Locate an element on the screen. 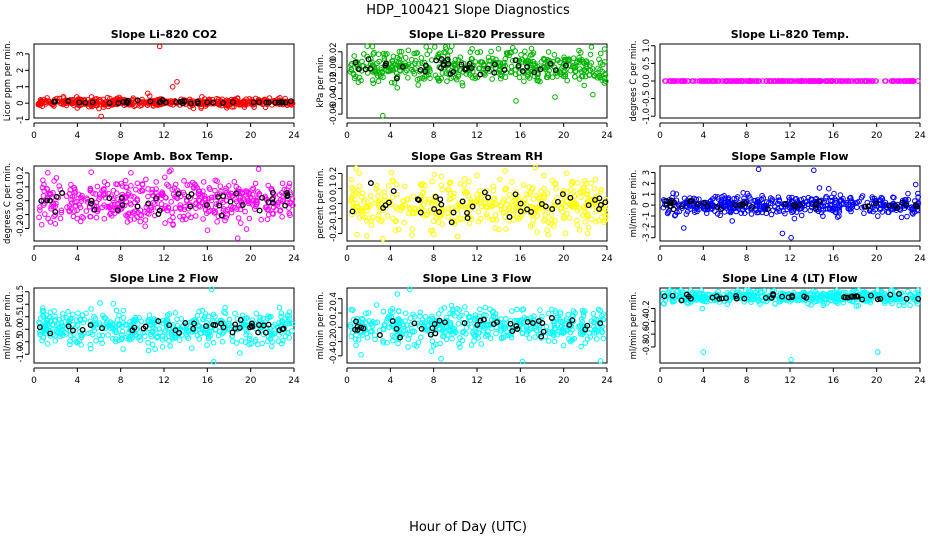  panel-title: Slope Gas Stream RH is located at coordinates (477, 156).